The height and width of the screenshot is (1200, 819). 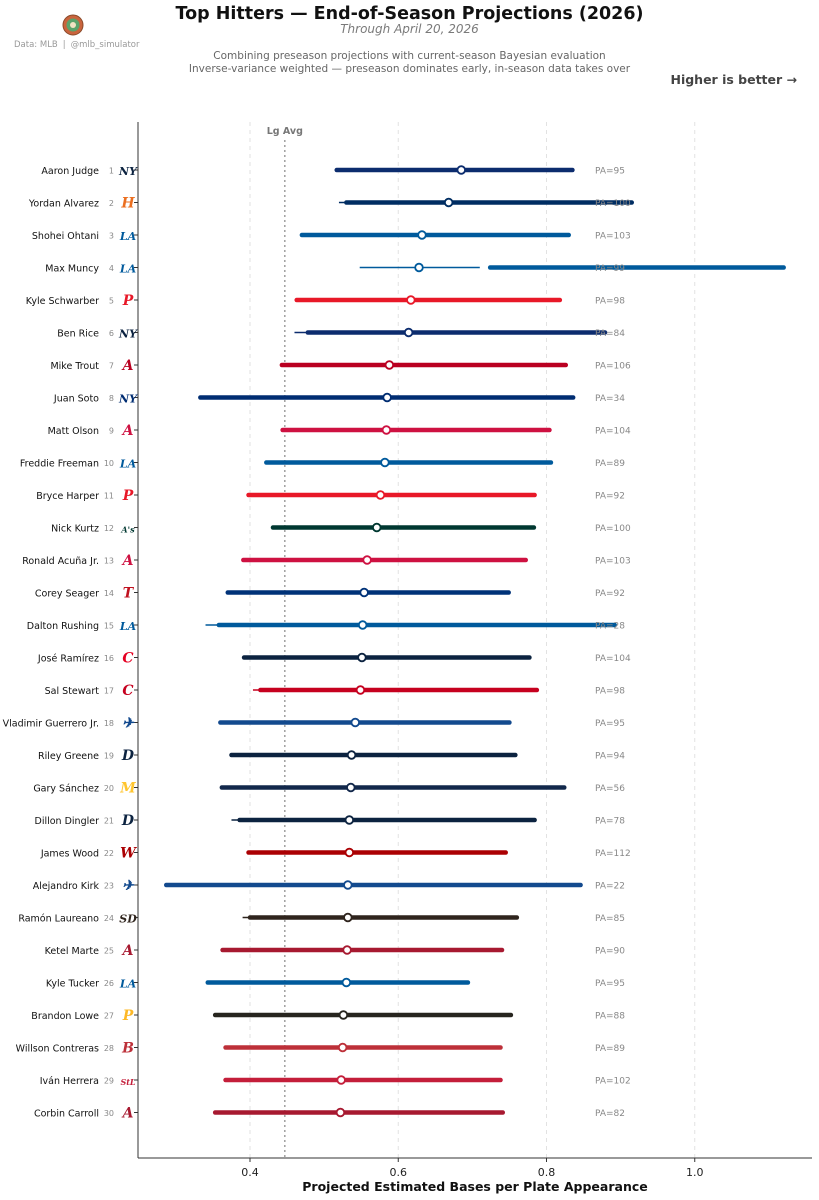 What do you see at coordinates (610, 952) in the screenshot?
I see `plate-appearances-label: PA=90` at bounding box center [610, 952].